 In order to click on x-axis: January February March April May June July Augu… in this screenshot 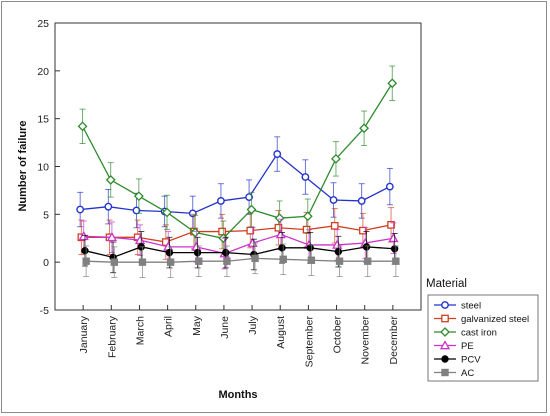, I will do `click(239, 336)`.